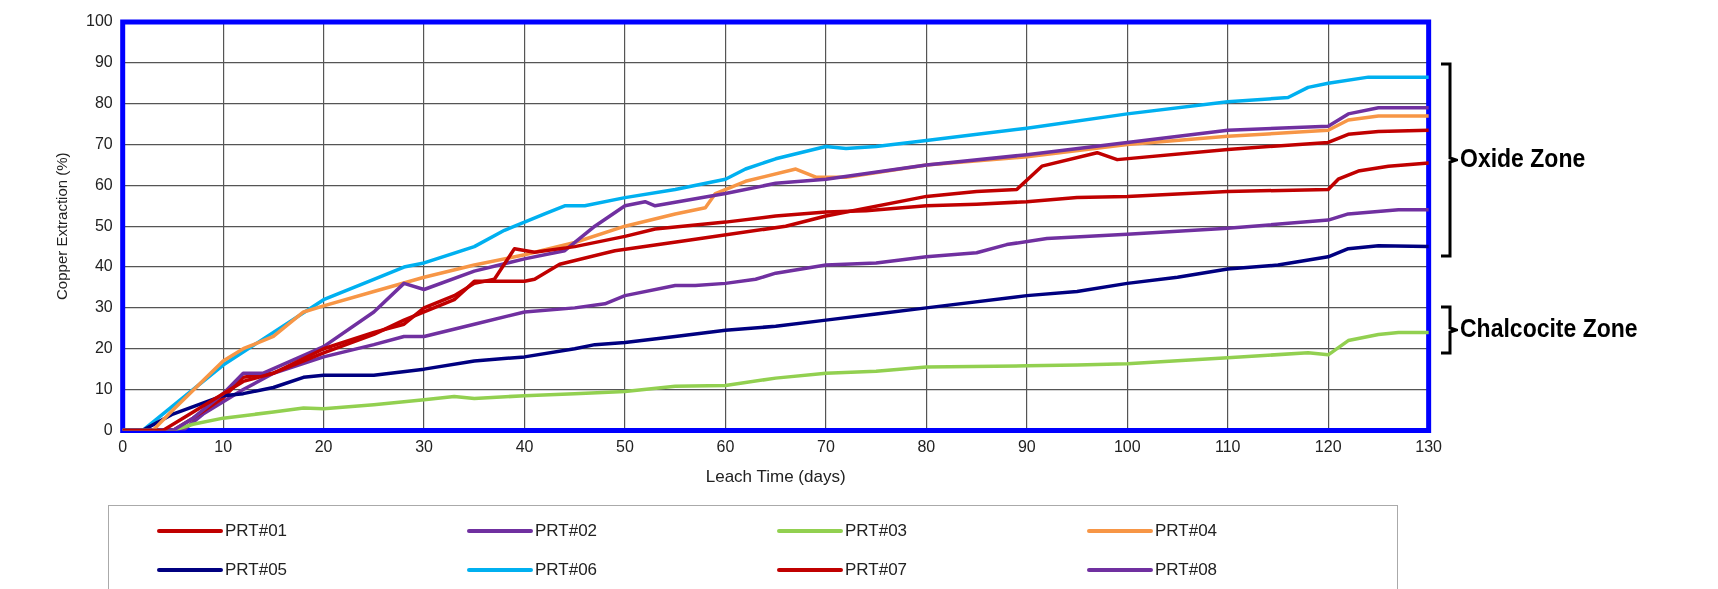 The height and width of the screenshot is (589, 1718). What do you see at coordinates (323, 447) in the screenshot?
I see `x-tick-label: 20` at bounding box center [323, 447].